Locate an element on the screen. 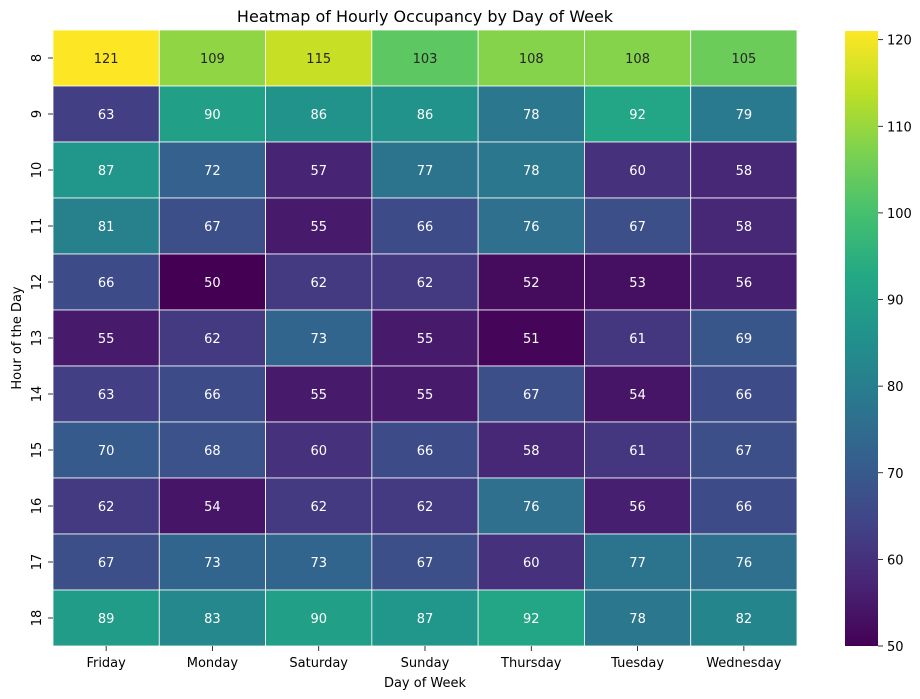  colorbar-tick-label: 80 is located at coordinates (895, 387).